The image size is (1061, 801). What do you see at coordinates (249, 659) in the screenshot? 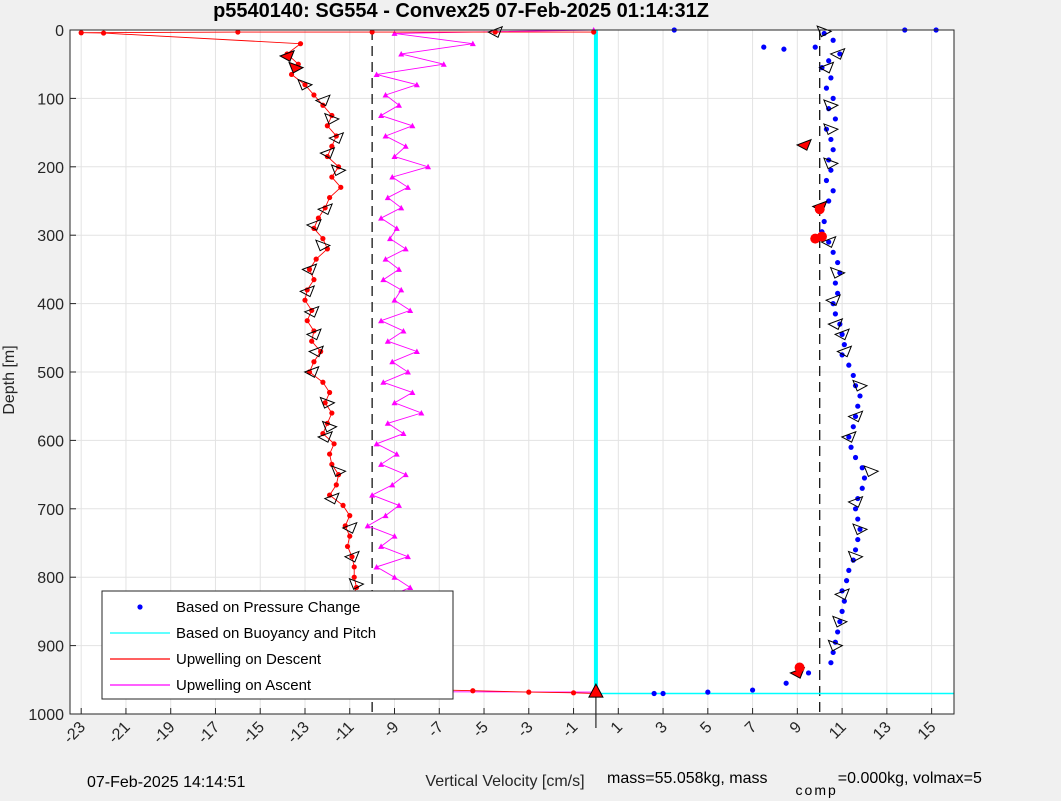
I see `legend-label: Upwelling on Descent` at bounding box center [249, 659].